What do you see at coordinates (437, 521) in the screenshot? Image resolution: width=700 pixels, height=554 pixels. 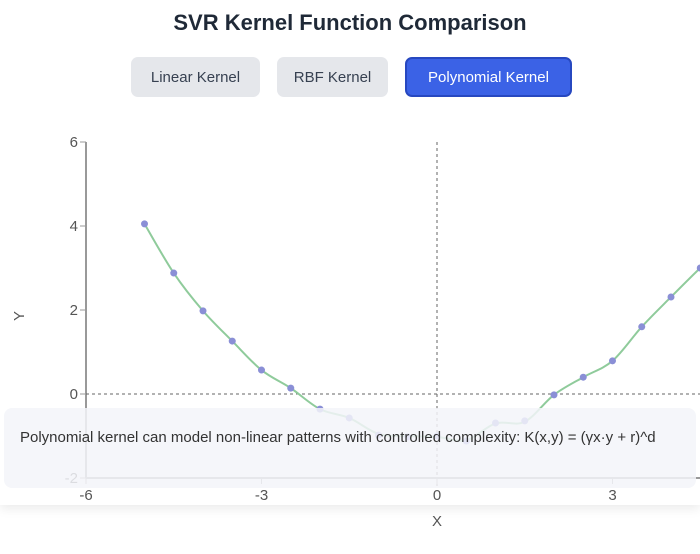 I see `x-axis-label: X` at bounding box center [437, 521].